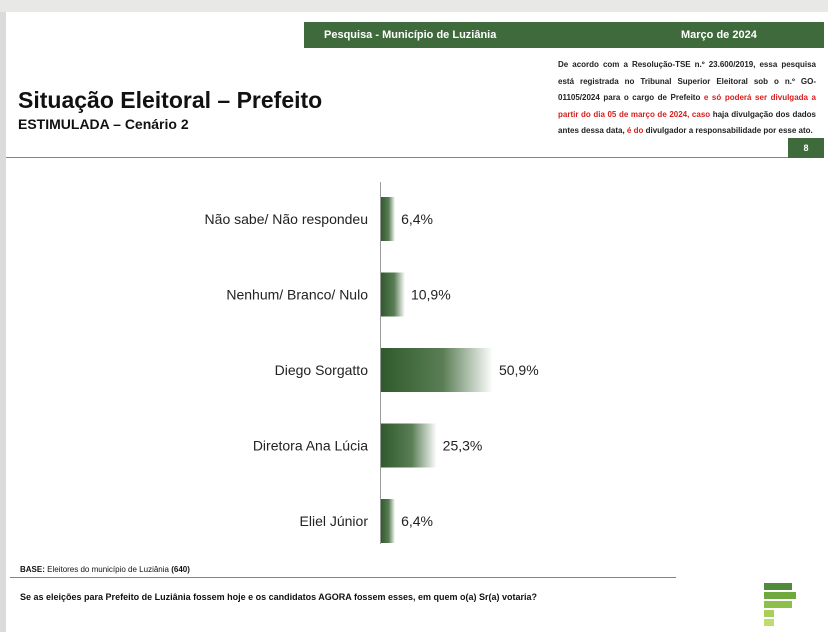 Image resolution: width=828 pixels, height=632 pixels. What do you see at coordinates (780, 604) in the screenshot?
I see `company-logo` at bounding box center [780, 604].